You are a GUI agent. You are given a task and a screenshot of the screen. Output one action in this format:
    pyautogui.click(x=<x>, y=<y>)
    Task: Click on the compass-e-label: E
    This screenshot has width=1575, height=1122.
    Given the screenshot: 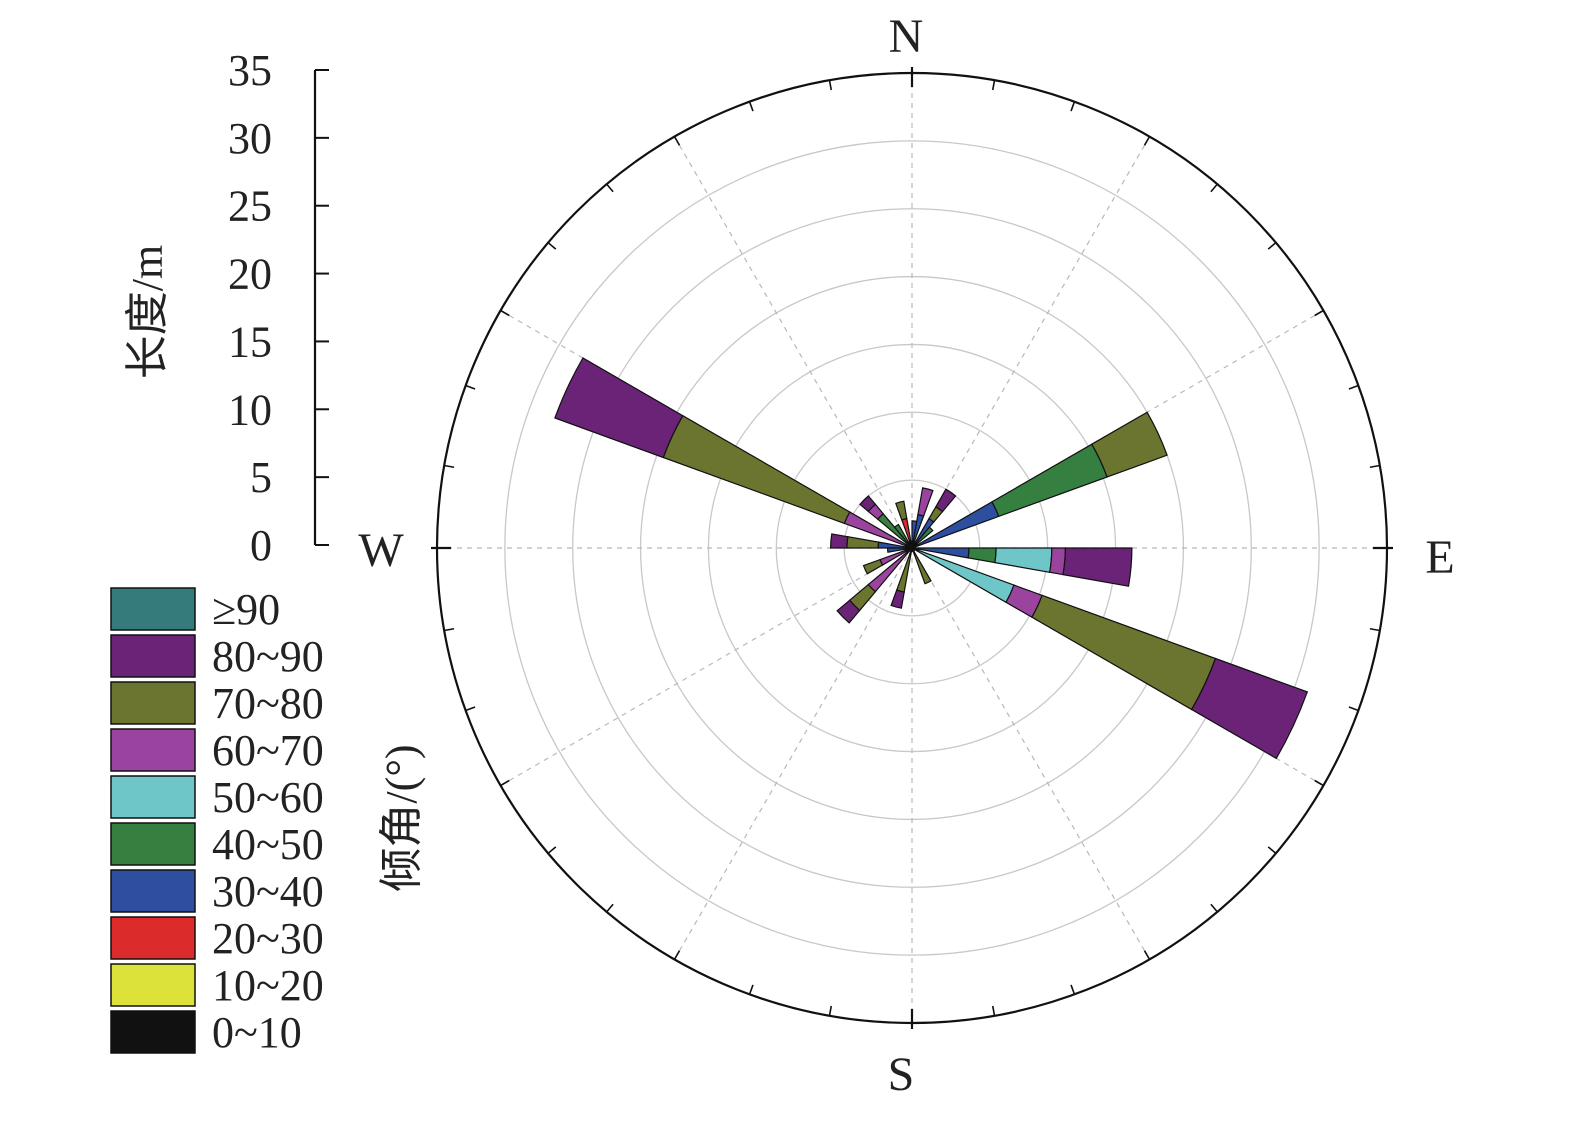 What is the action you would take?
    pyautogui.click(x=1439, y=557)
    